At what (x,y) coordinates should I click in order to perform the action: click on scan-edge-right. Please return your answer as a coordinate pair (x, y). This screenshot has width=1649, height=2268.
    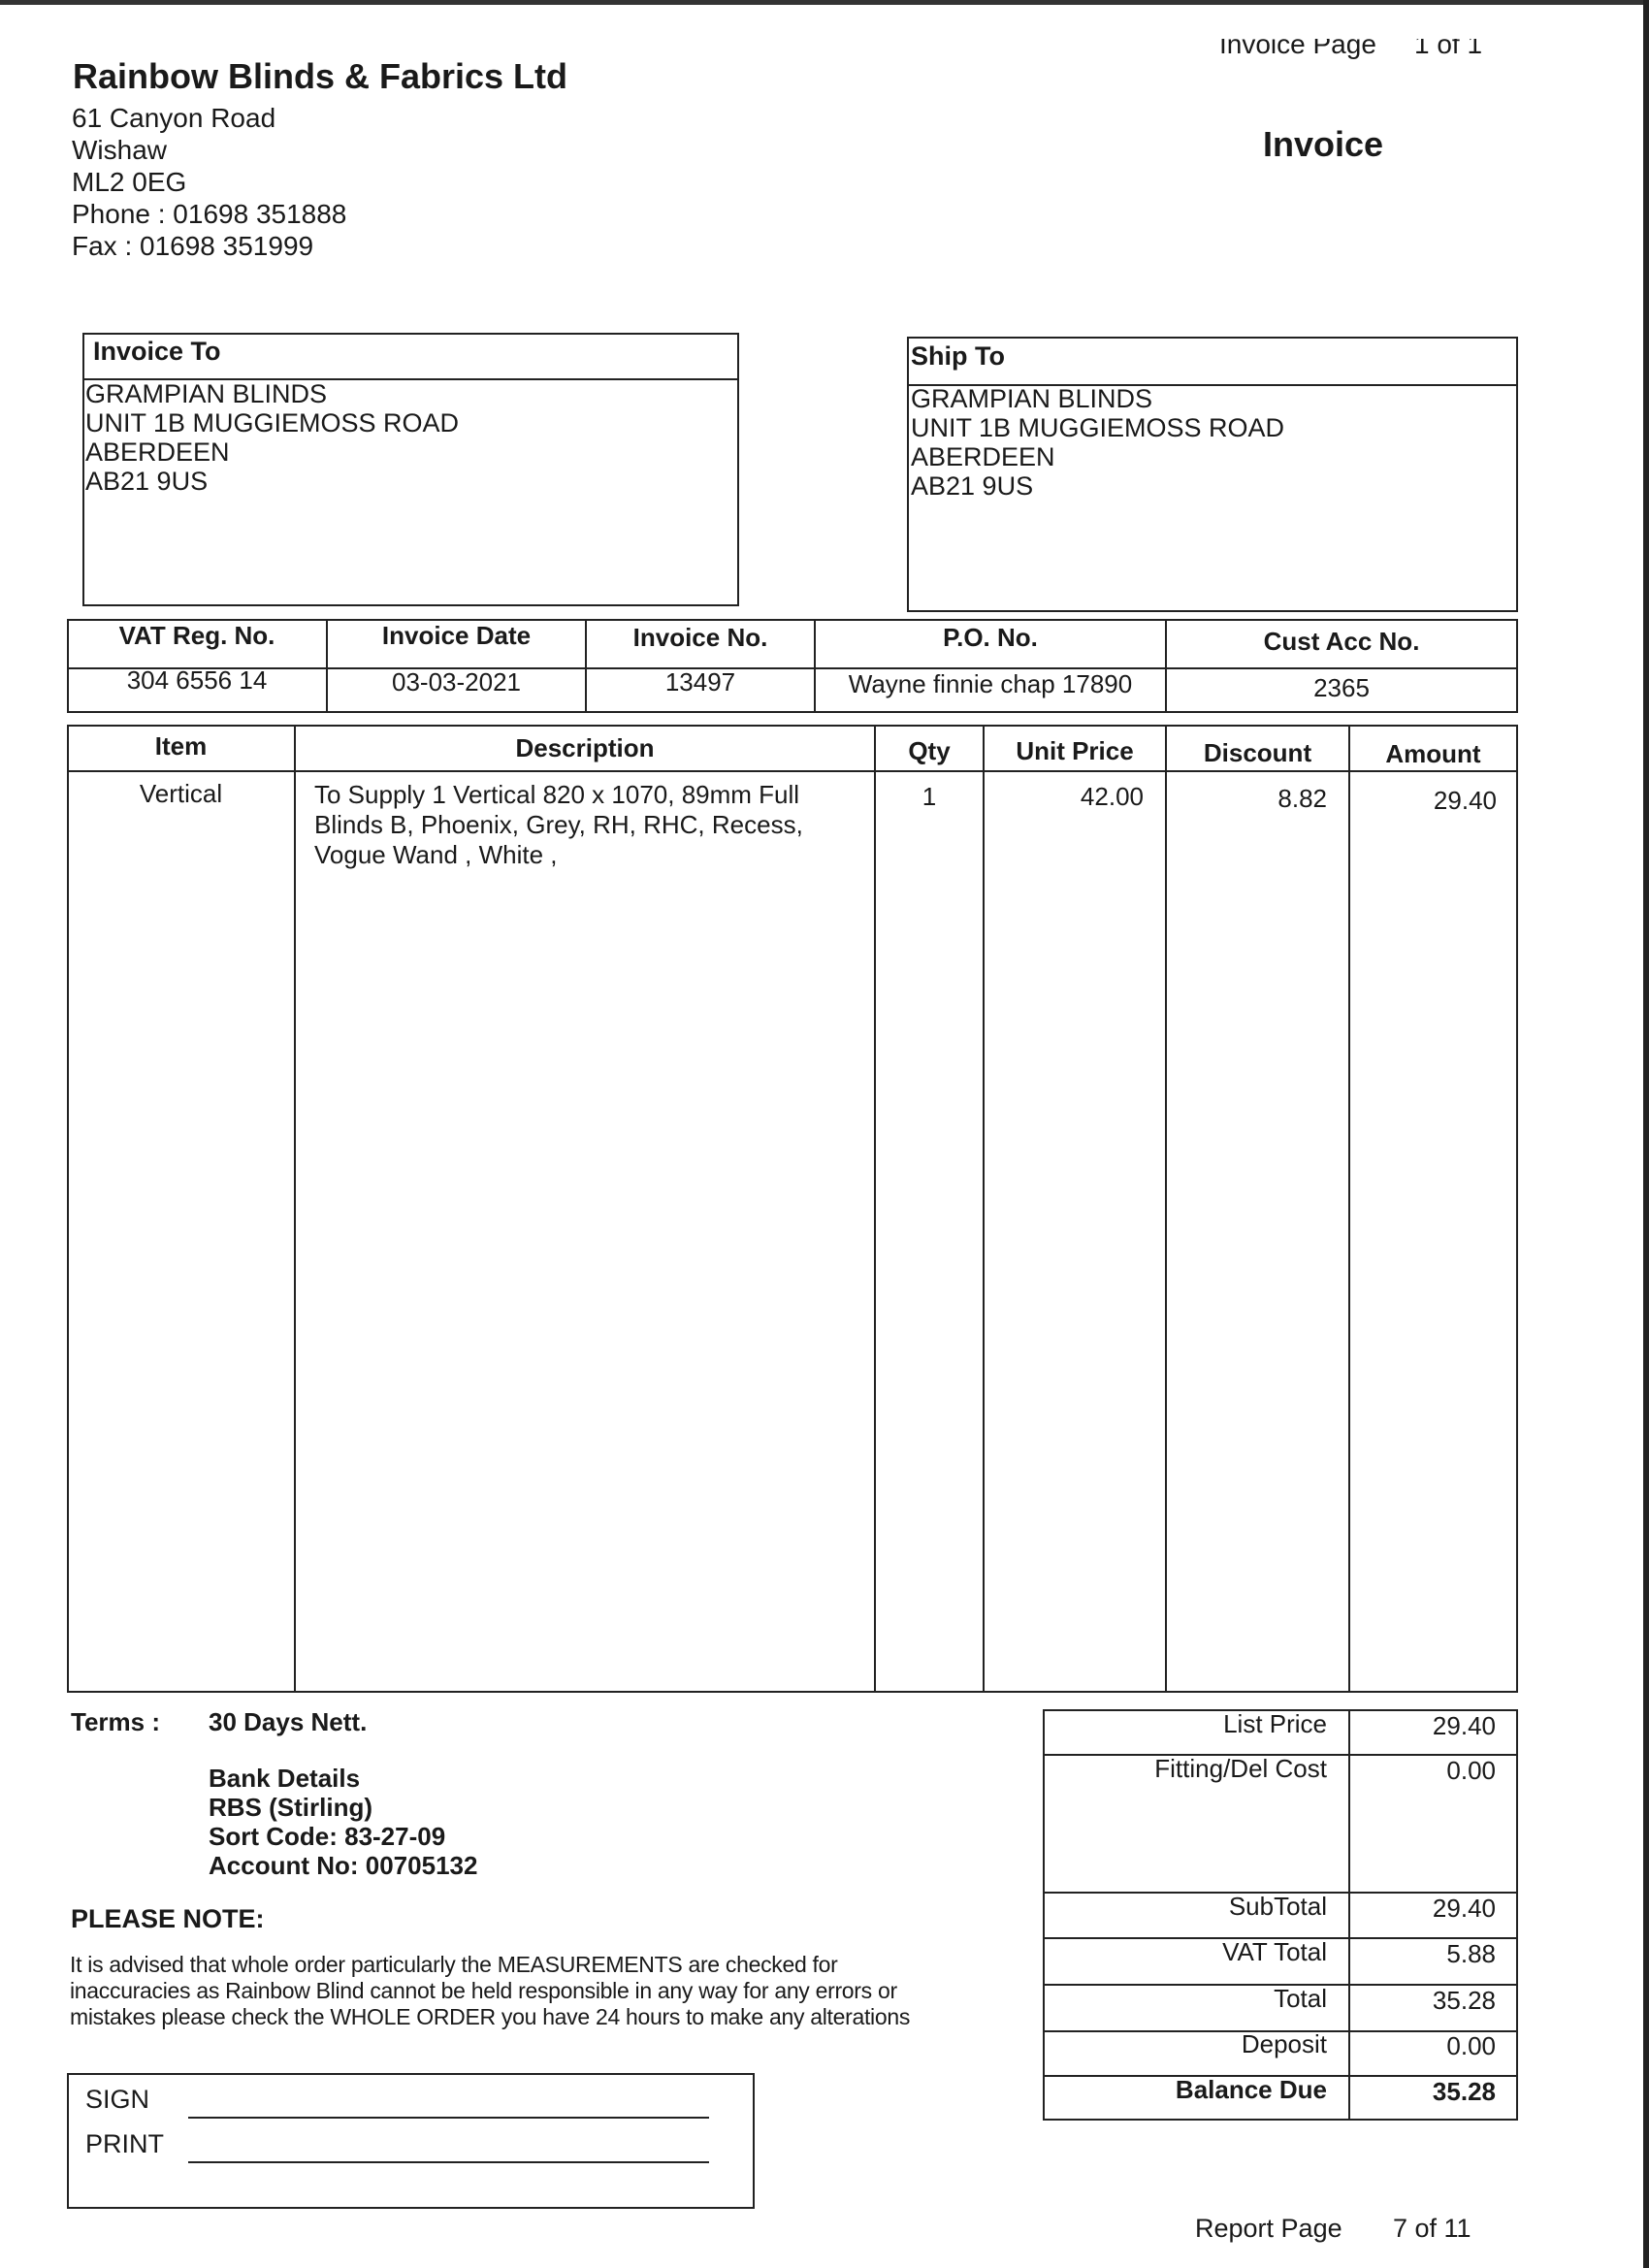
    Looking at the image, I should click on (1646, 1134).